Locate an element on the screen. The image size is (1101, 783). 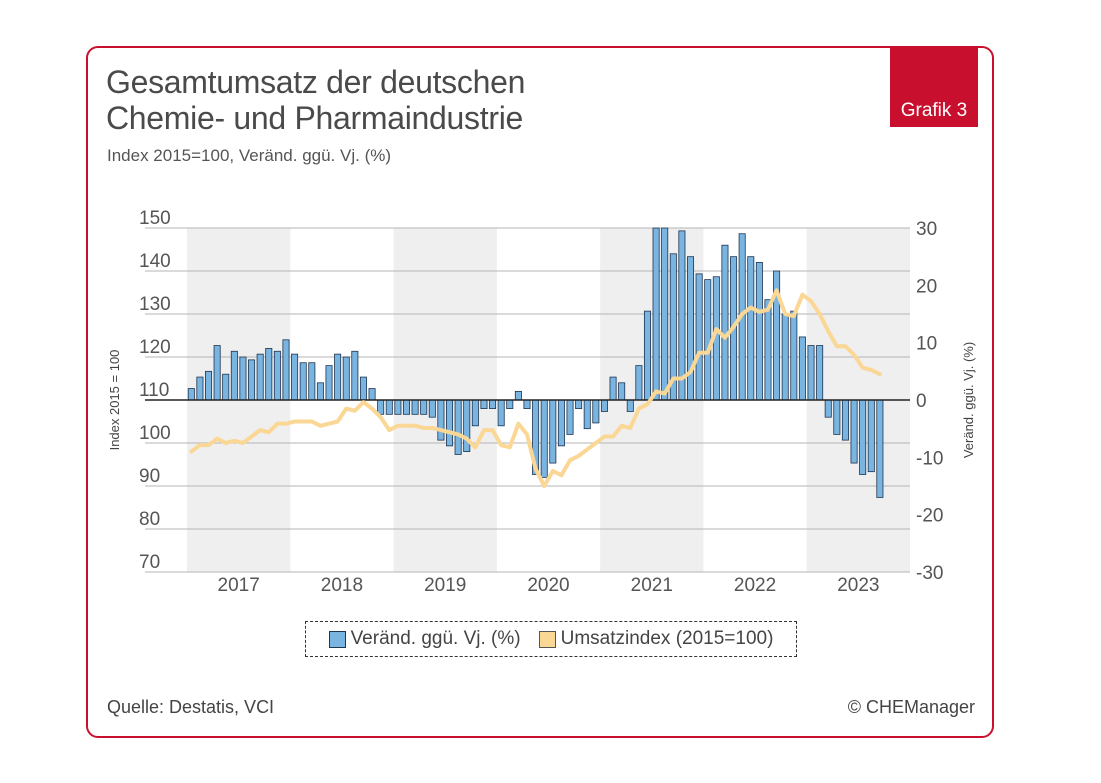
x-tick-label: 2020 is located at coordinates (548, 585).